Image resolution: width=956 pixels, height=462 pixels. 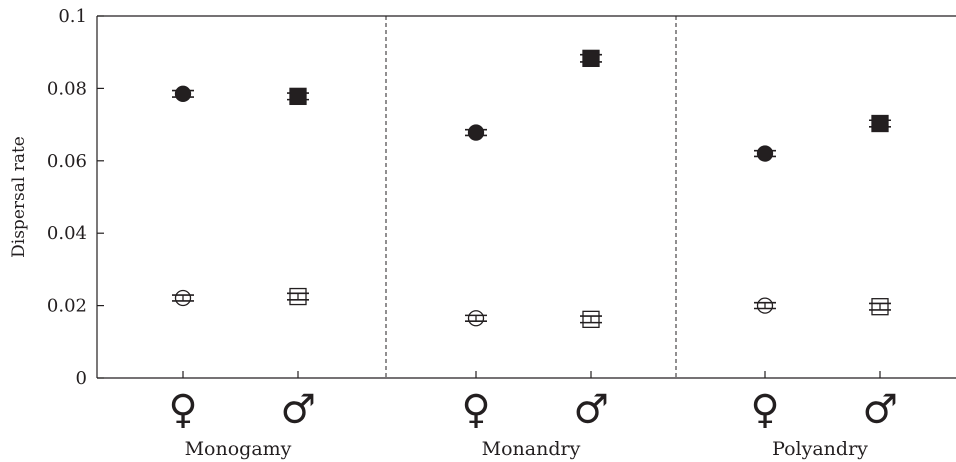 I want to click on y-tick-label: 0.08, so click(x=67, y=88).